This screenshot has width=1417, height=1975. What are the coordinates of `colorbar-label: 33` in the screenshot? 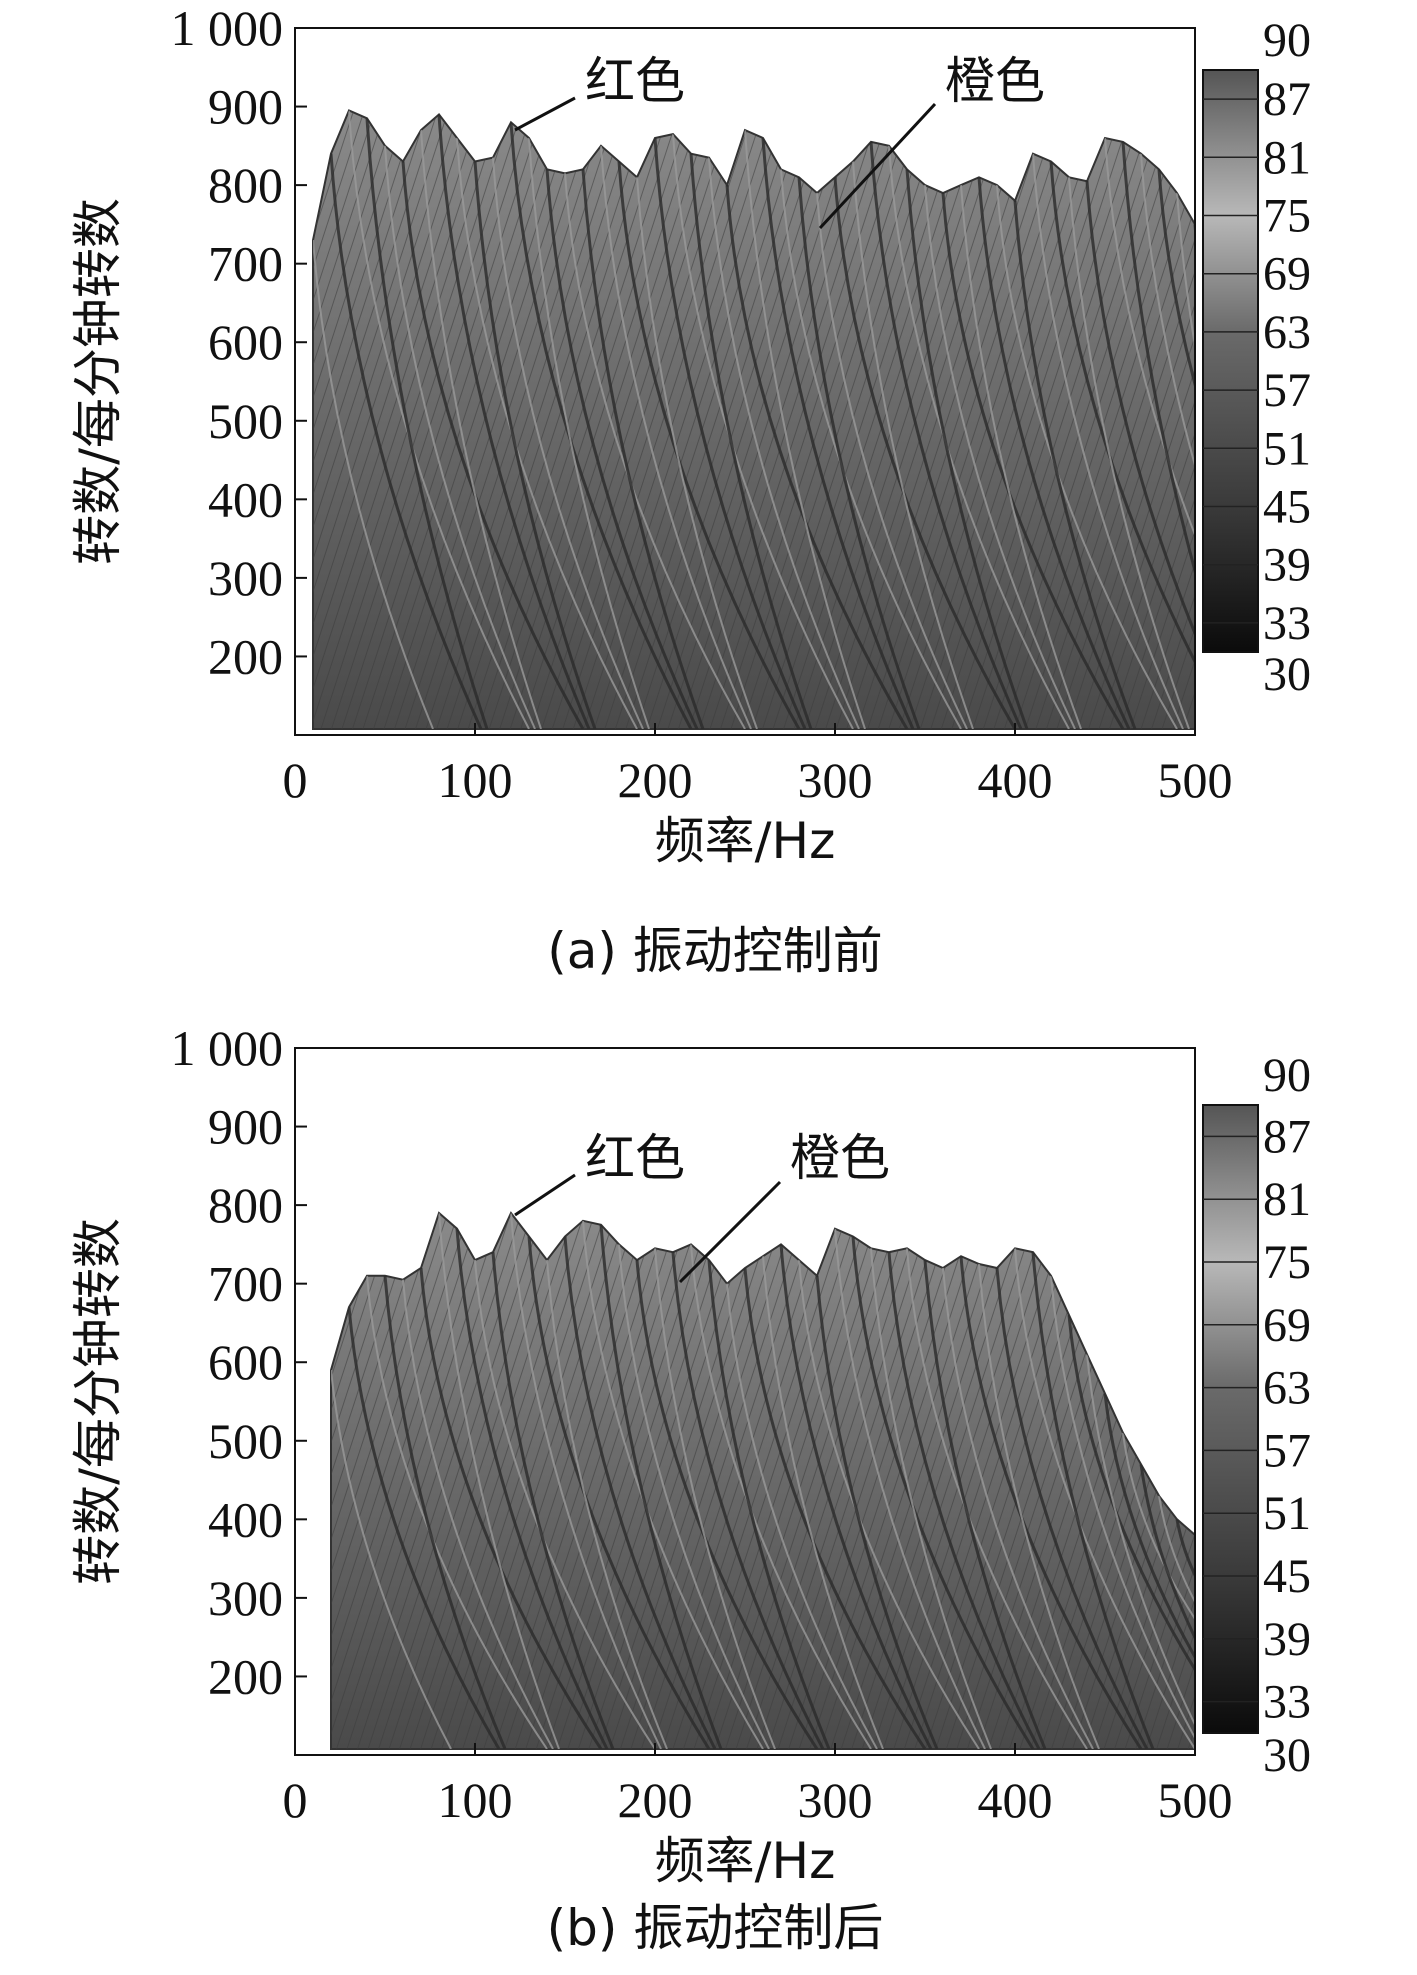 It's located at (1287, 623).